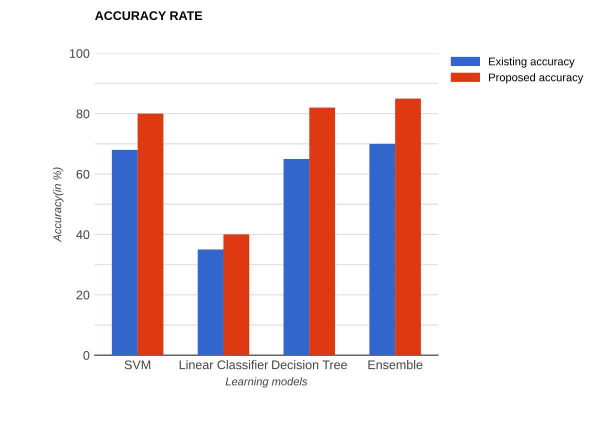 The width and height of the screenshot is (592, 444). Describe the element at coordinates (86, 355) in the screenshot. I see `y-tick-label: 0` at that location.